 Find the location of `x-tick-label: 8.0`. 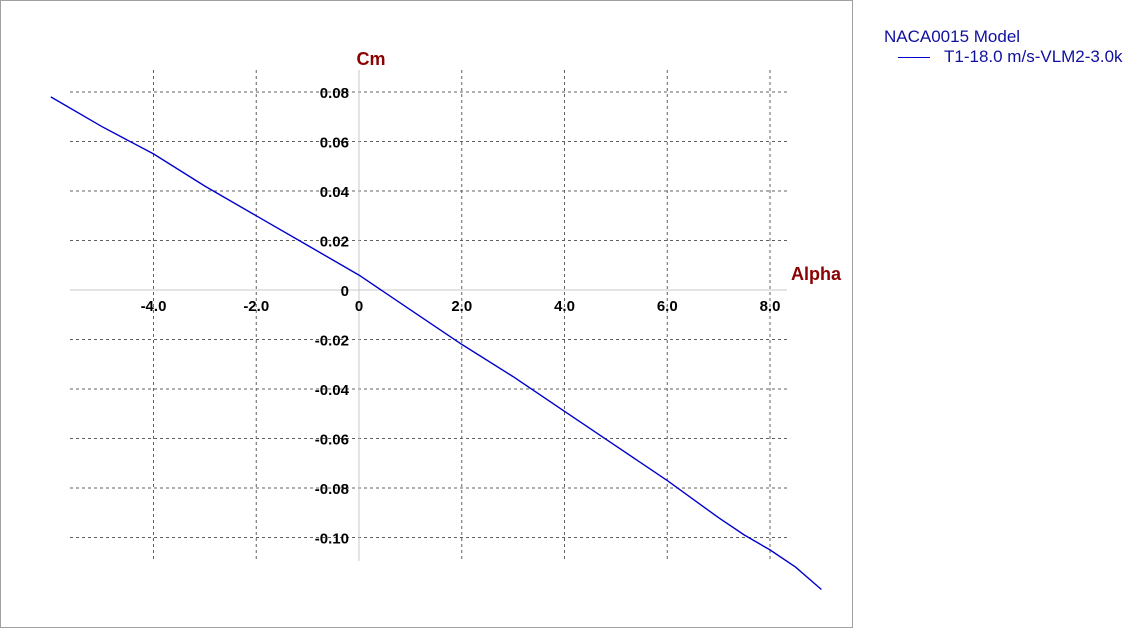

x-tick-label: 8.0 is located at coordinates (770, 306).